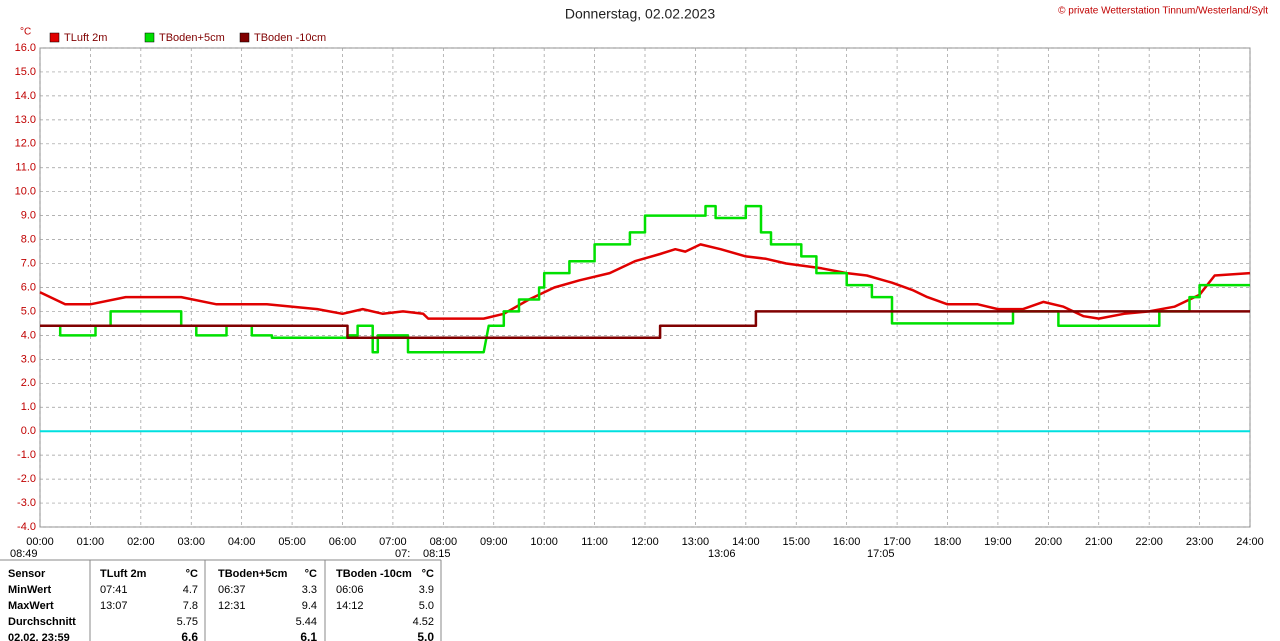 The height and width of the screenshot is (641, 1280). What do you see at coordinates (190, 606) in the screenshot?
I see `table-cell: 7.8` at bounding box center [190, 606].